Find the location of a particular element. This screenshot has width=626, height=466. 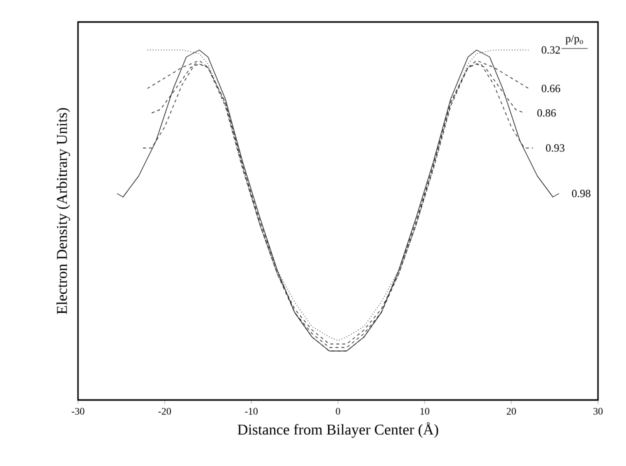

x-tick-label: 30 is located at coordinates (598, 411).